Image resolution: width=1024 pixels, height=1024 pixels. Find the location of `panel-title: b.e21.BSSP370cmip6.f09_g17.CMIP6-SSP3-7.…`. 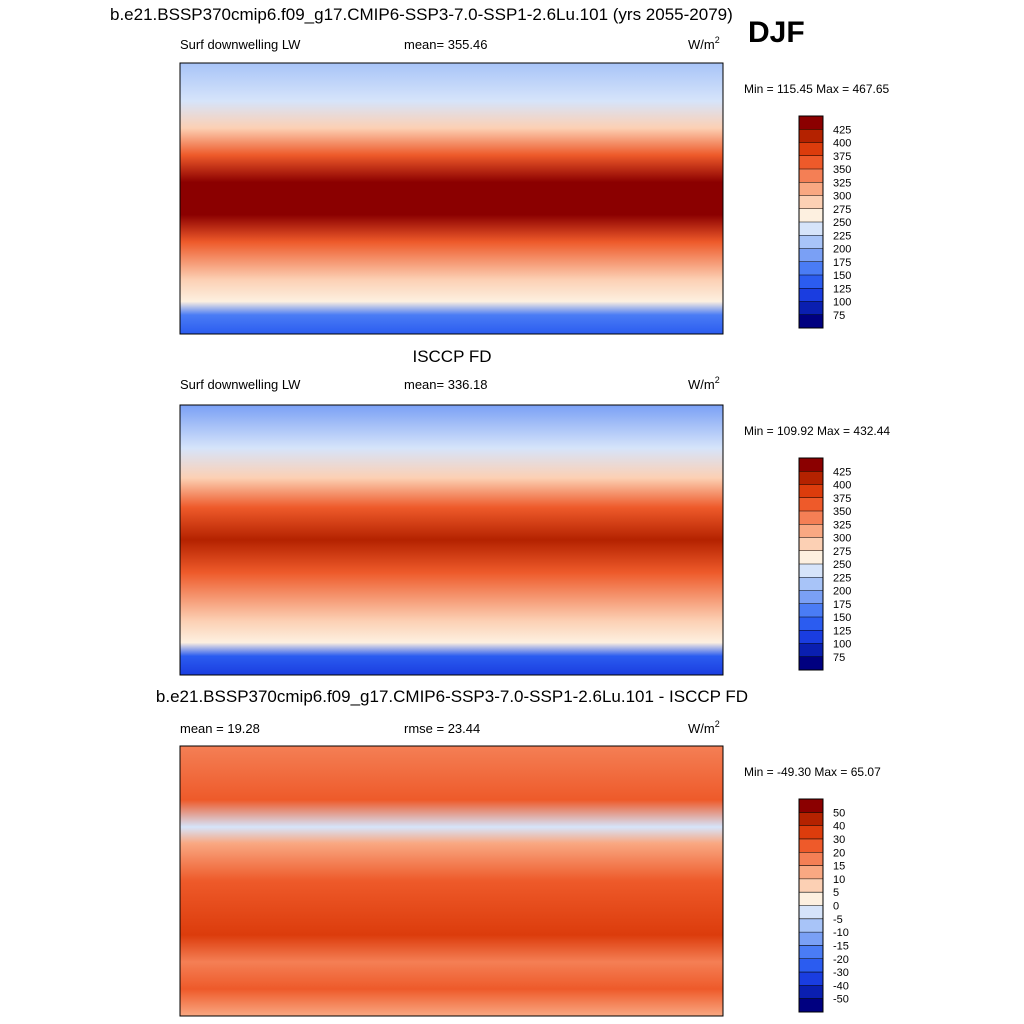

panel-title: b.e21.BSSP370cmip6.f09_g17.CMIP6-SSP3-7.… is located at coordinates (452, 696).